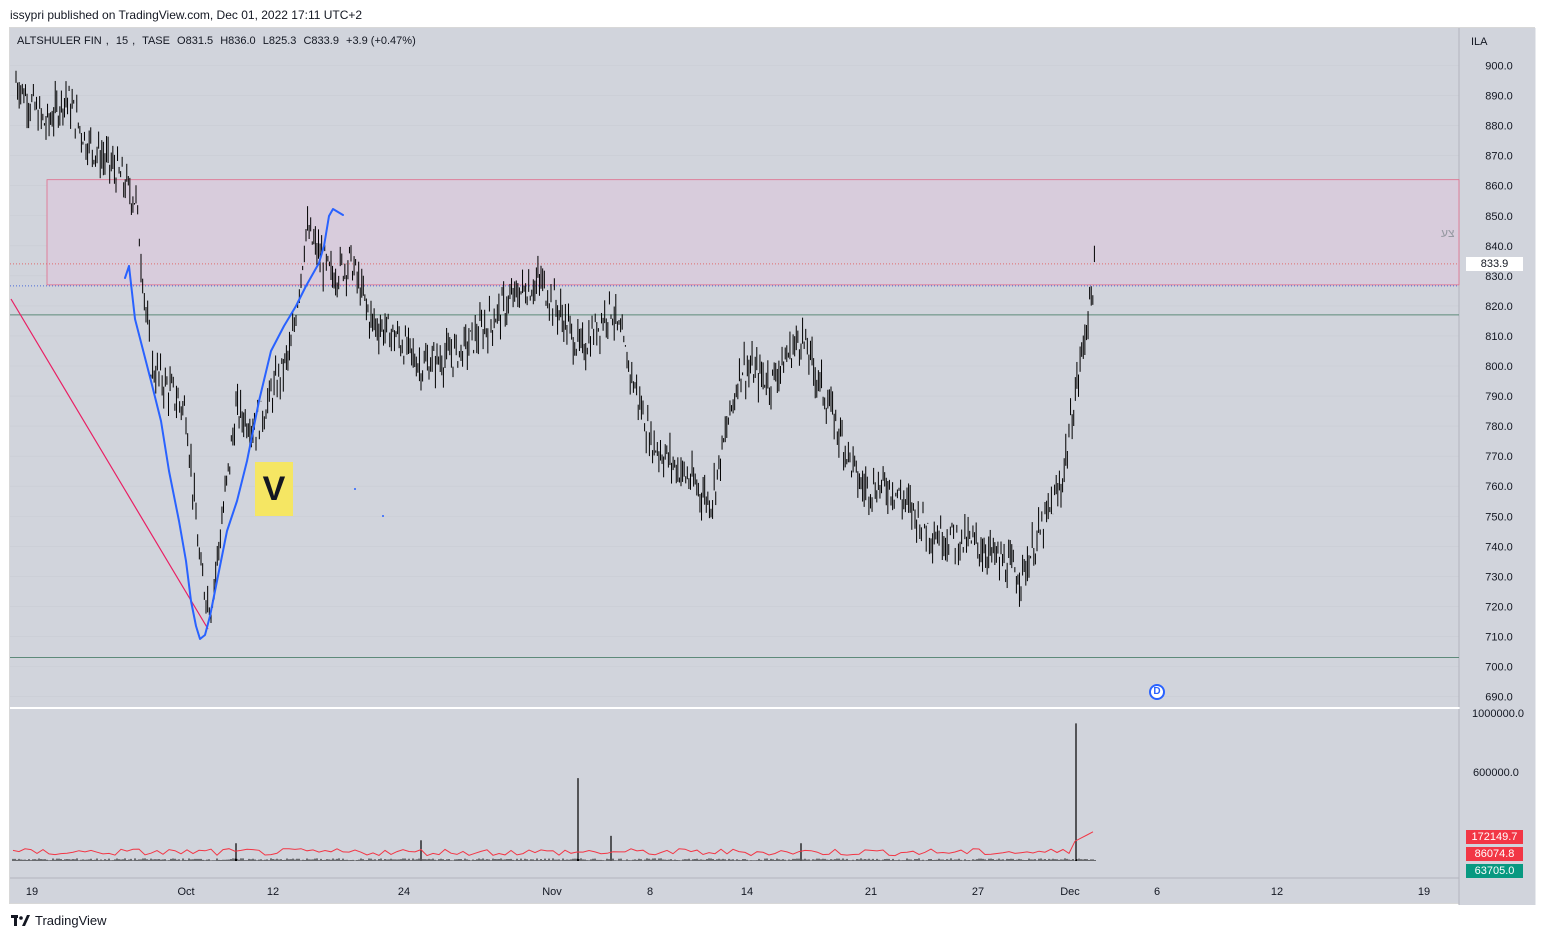 The width and height of the screenshot is (1545, 939). I want to click on price-tick-label: 820.0, so click(1499, 307).